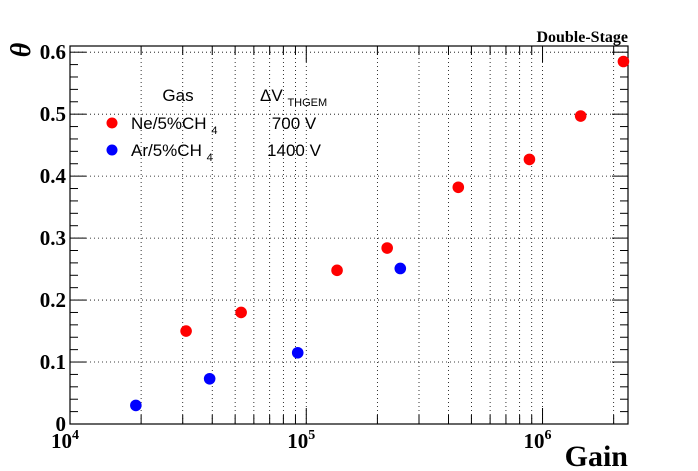 The image size is (698, 471). What do you see at coordinates (53, 300) in the screenshot?
I see `y-tick-label: 0.2` at bounding box center [53, 300].